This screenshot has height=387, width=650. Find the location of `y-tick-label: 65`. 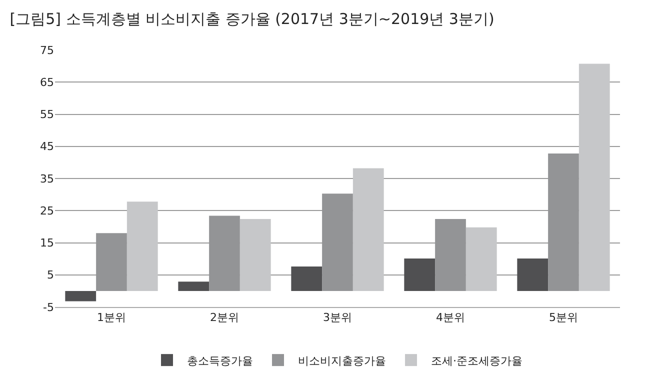

y-tick-label: 65 is located at coordinates (47, 82).